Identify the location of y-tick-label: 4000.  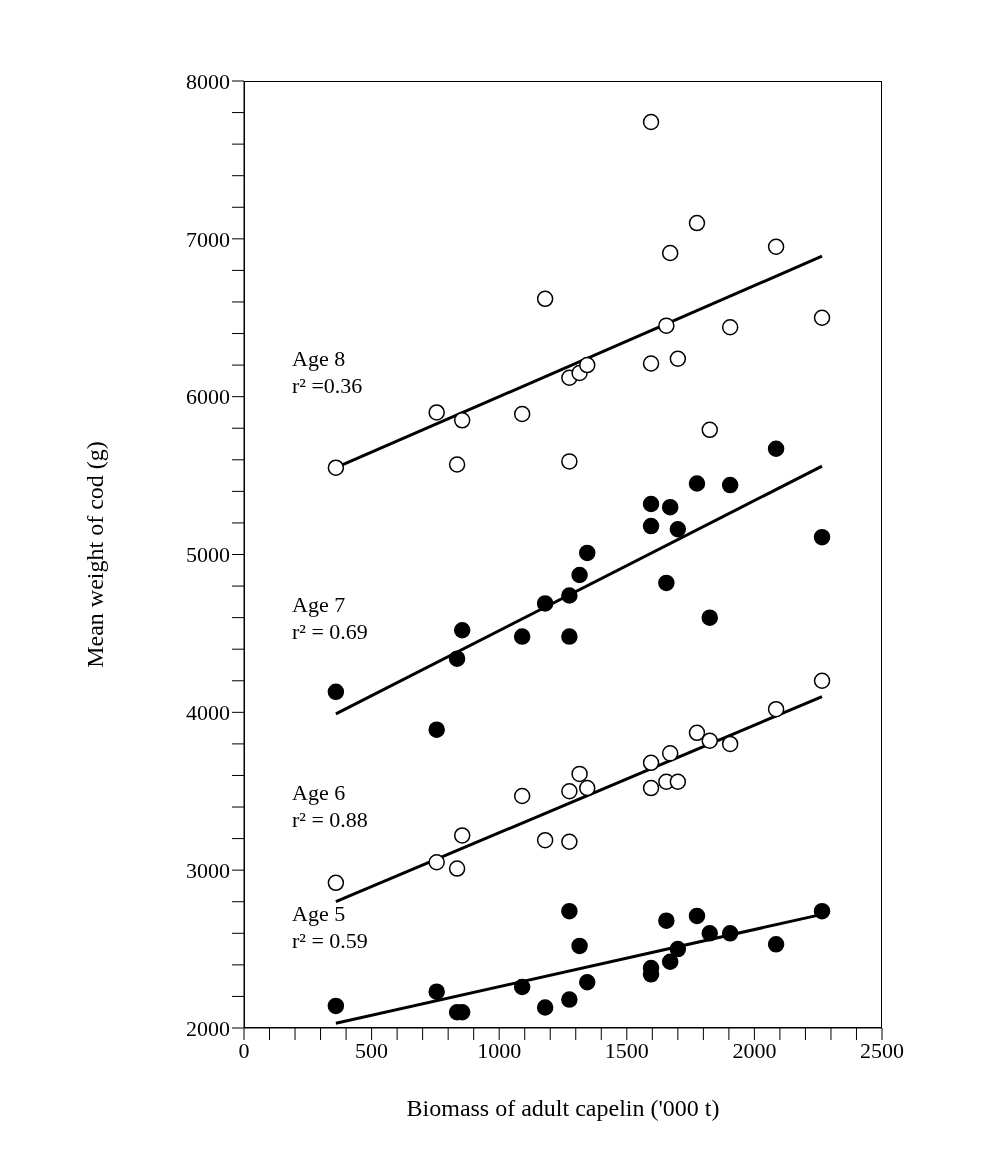
(208, 713).